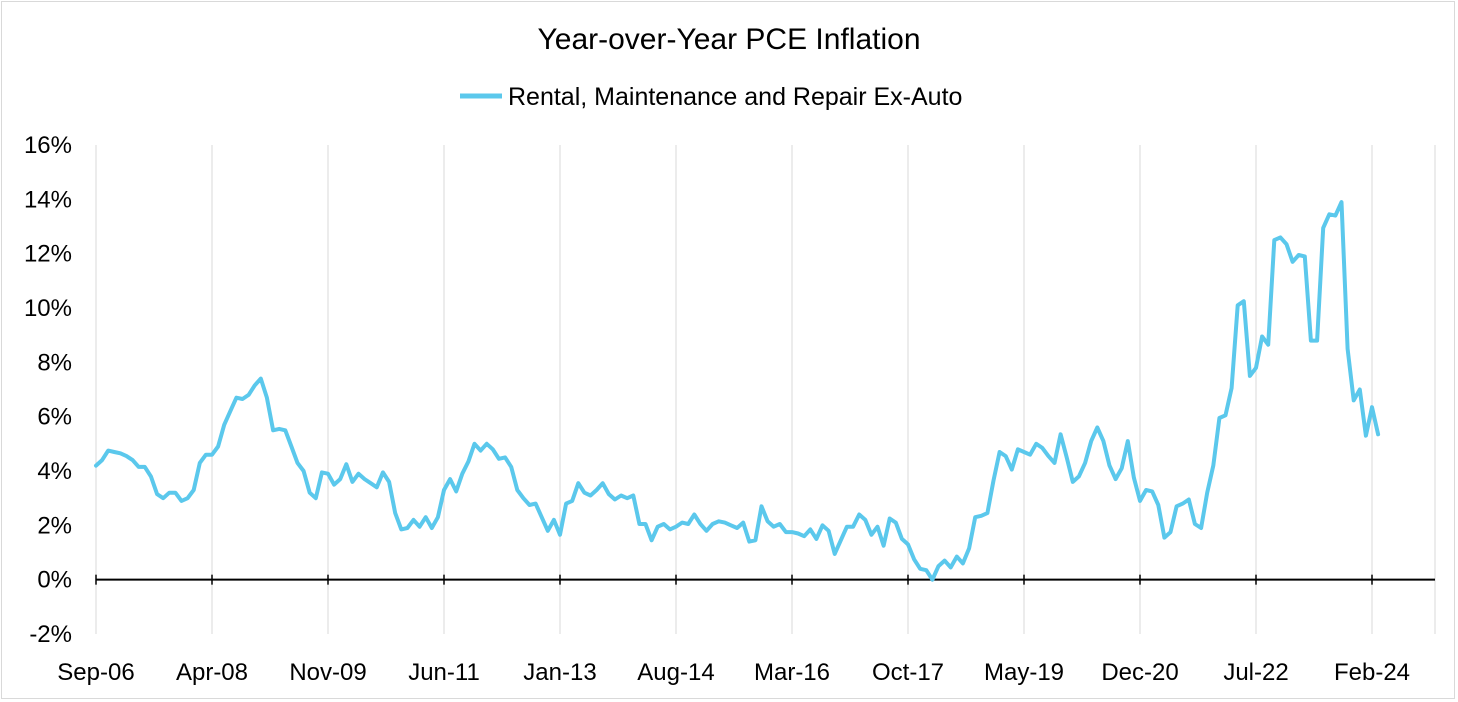 The image size is (1458, 702). What do you see at coordinates (95, 672) in the screenshot?
I see `x-tick-label: Sep-06` at bounding box center [95, 672].